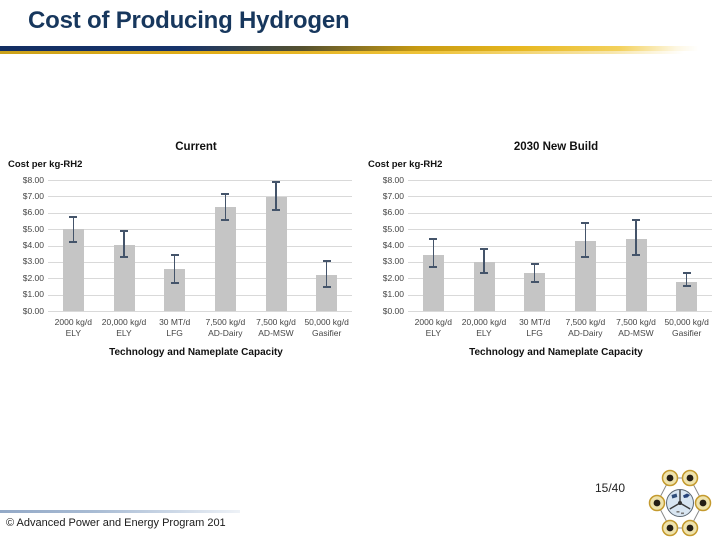 This screenshot has height=540, width=720. Describe the element at coordinates (636, 327) in the screenshot. I see `x-tick-label: 7,500 kg/d AD-MSW` at that location.